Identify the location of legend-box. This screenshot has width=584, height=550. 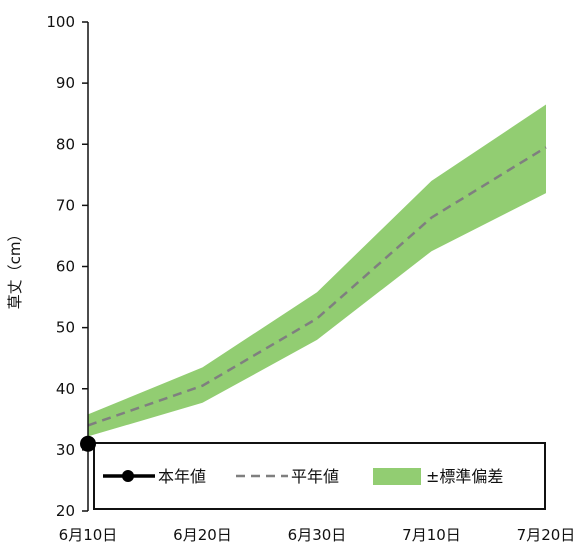
(319, 476).